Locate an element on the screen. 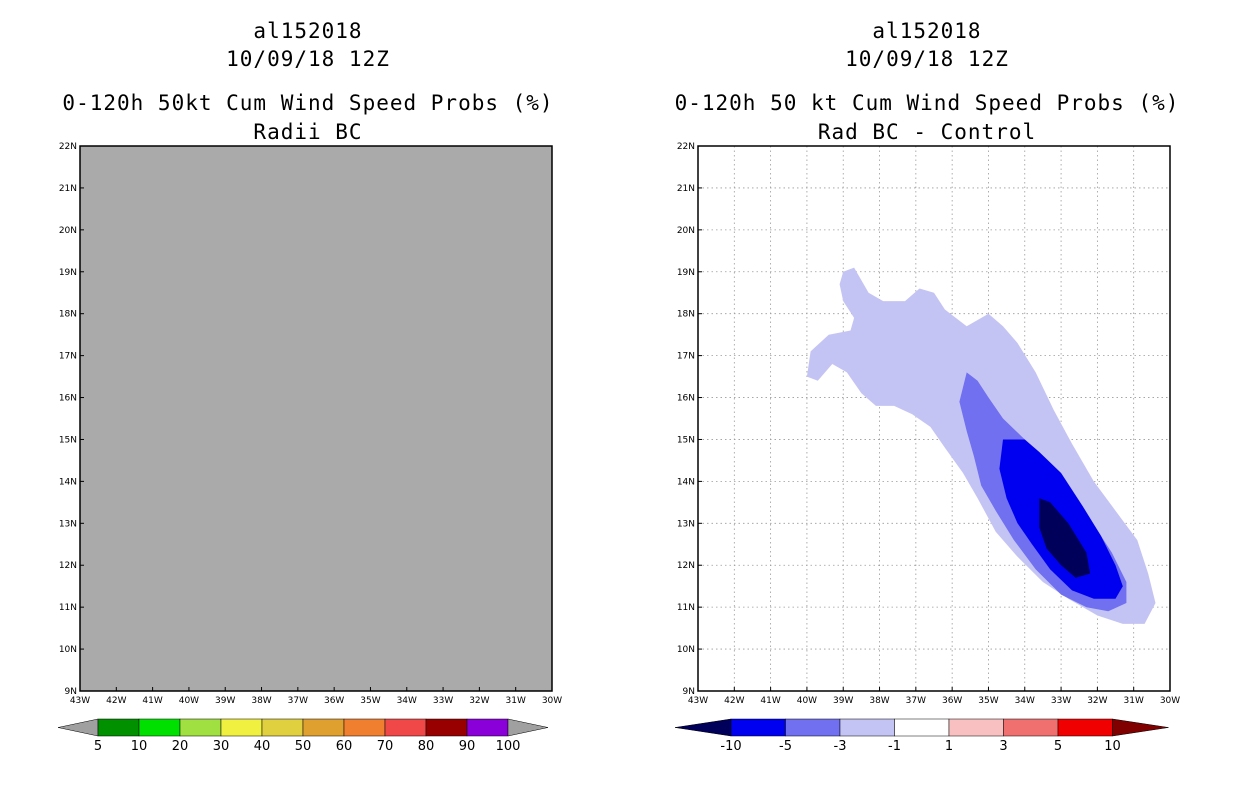  right-x-tick-label: 30W is located at coordinates (1170, 701).